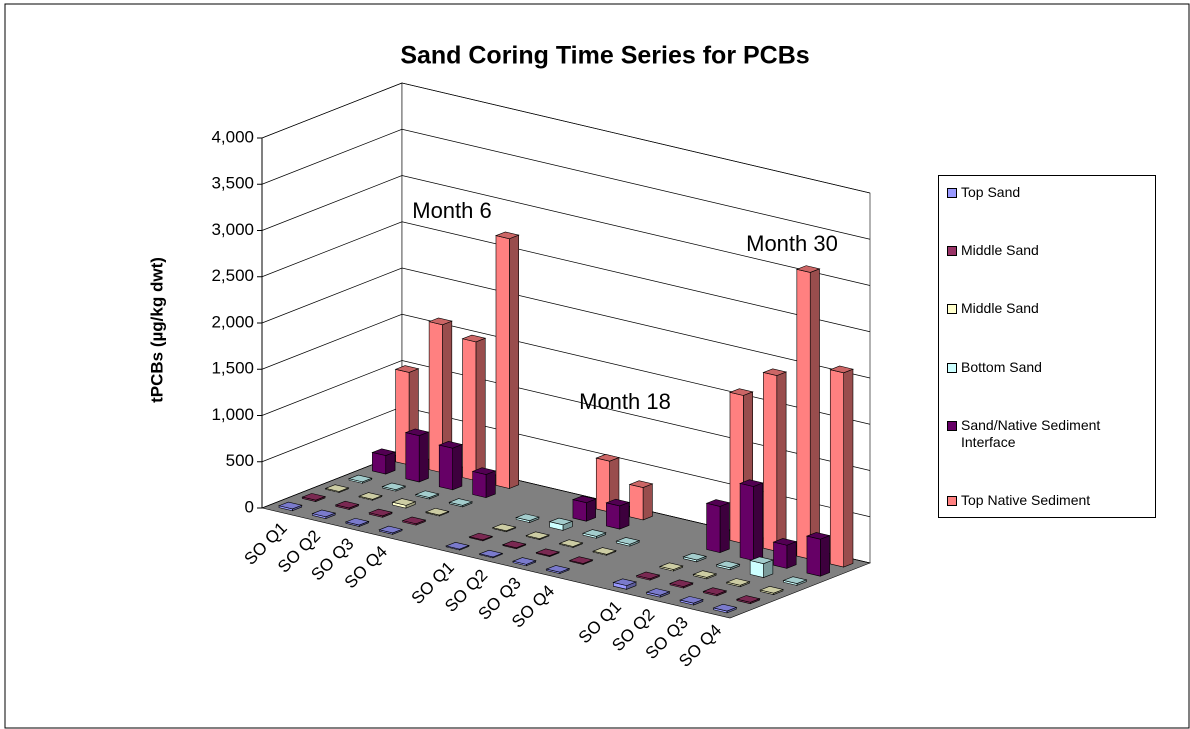 Image resolution: width=1190 pixels, height=729 pixels. Describe the element at coordinates (1000, 250) in the screenshot. I see `legend-label: Middle Sand` at that location.